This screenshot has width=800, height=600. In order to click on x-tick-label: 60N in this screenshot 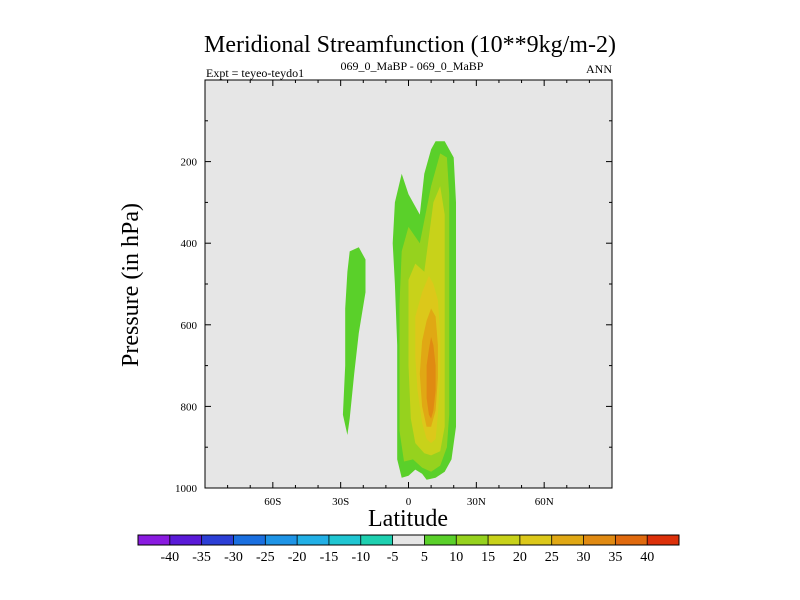, I will do `click(544, 502)`.